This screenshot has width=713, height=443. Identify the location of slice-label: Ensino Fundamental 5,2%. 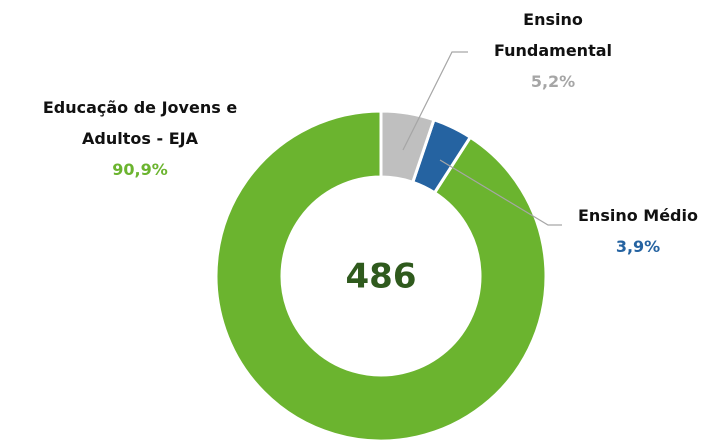
(553, 50).